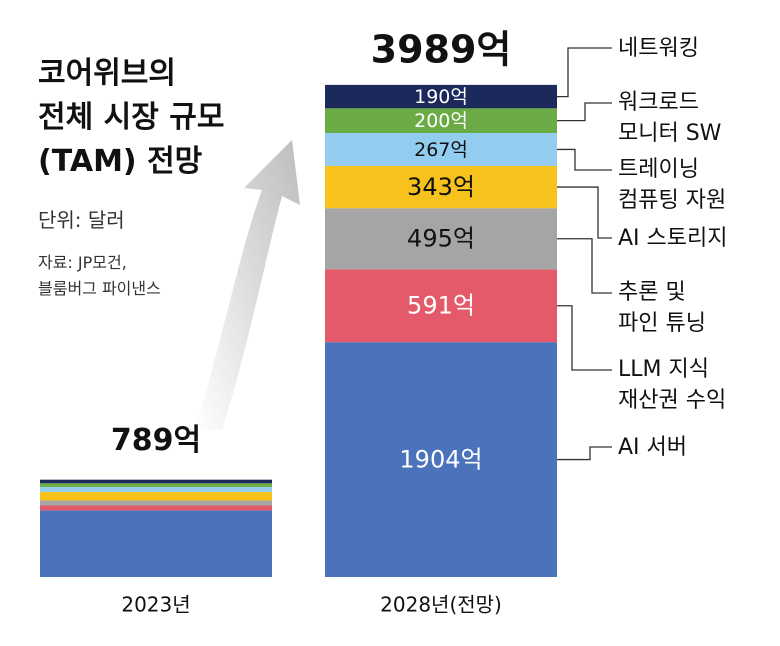 This screenshot has width=780, height=646. I want to click on value-label: 1904억, so click(440, 460).